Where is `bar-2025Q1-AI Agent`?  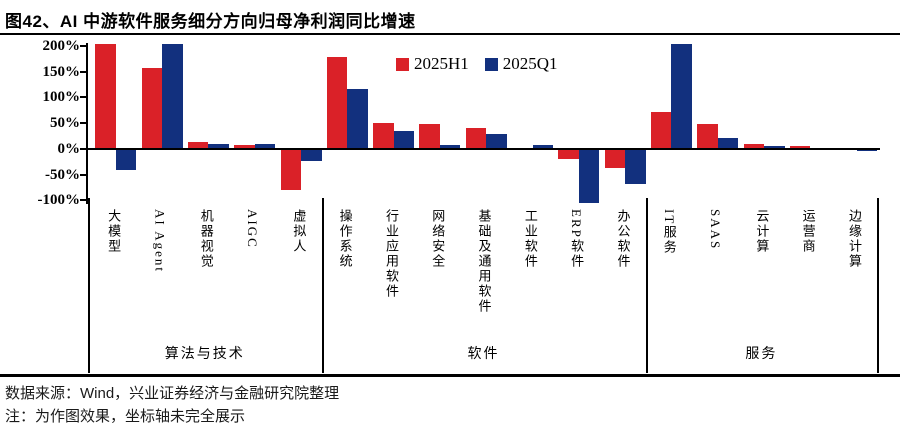
bar-2025Q1-AI Agent is located at coordinates (172, 96).